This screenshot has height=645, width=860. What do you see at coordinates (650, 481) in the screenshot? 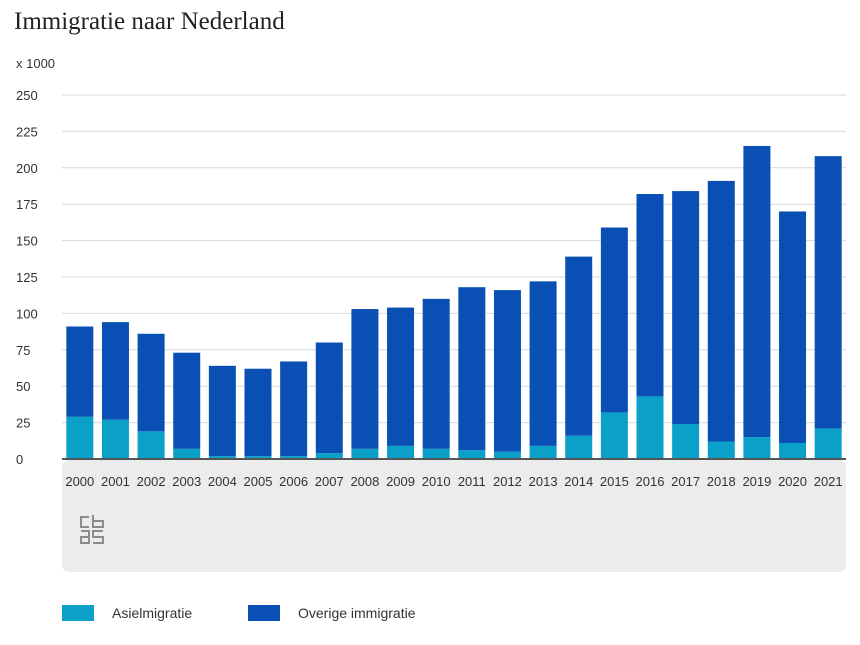
I see `x-tick-label: 2016` at bounding box center [650, 481].